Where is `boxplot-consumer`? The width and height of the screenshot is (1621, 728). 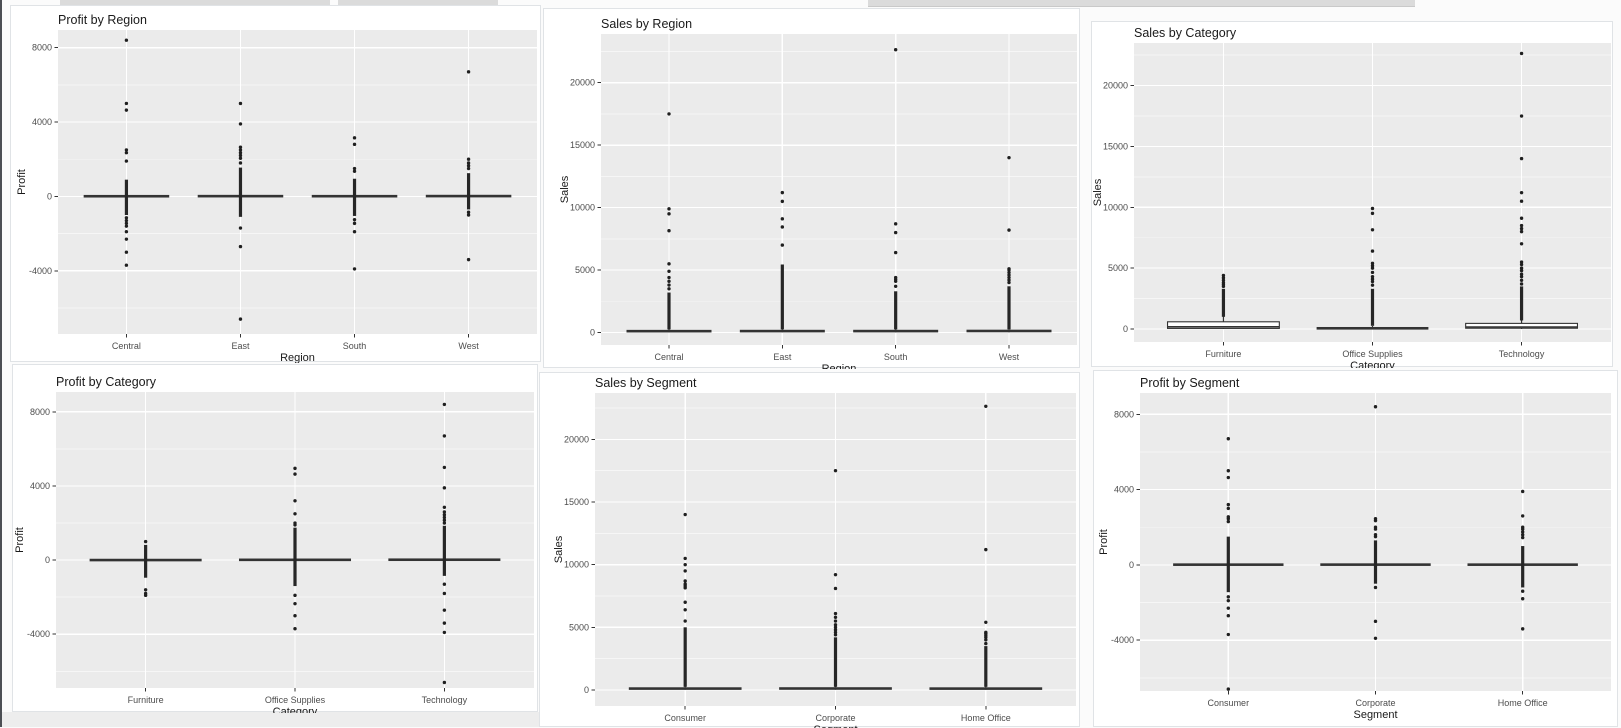 boxplot-consumer is located at coordinates (685, 601).